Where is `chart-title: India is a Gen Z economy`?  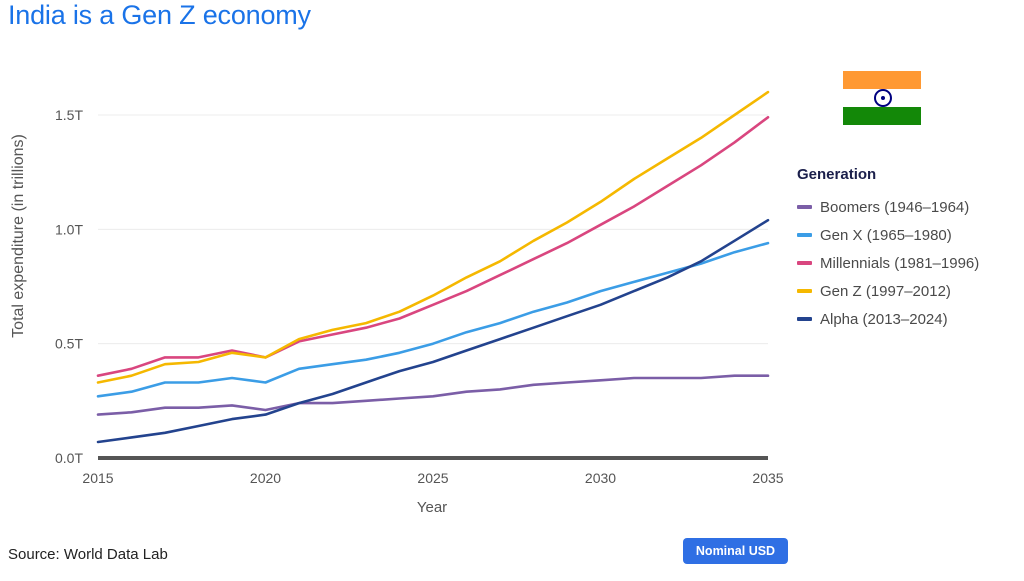
chart-title: India is a Gen Z economy is located at coordinates (159, 15).